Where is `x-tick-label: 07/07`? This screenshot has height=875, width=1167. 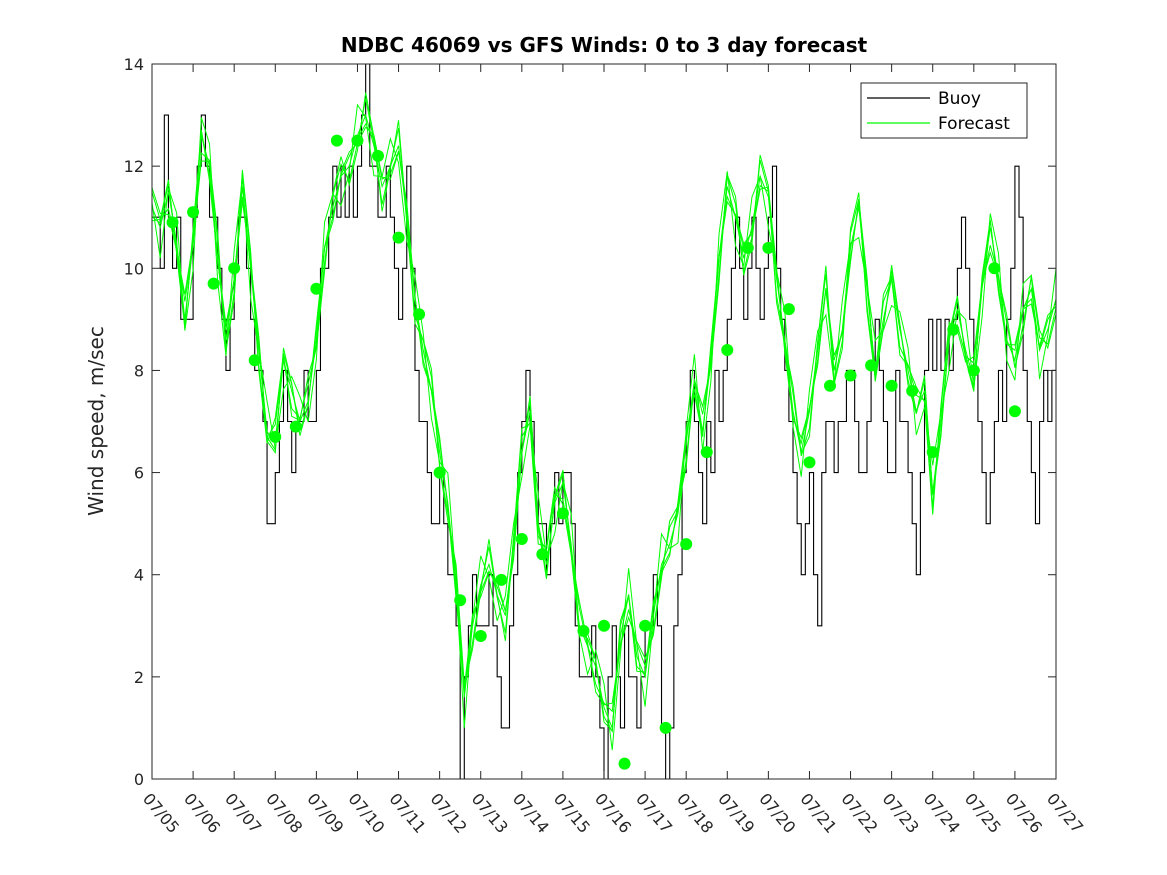 x-tick-label: 07/07 is located at coordinates (243, 813).